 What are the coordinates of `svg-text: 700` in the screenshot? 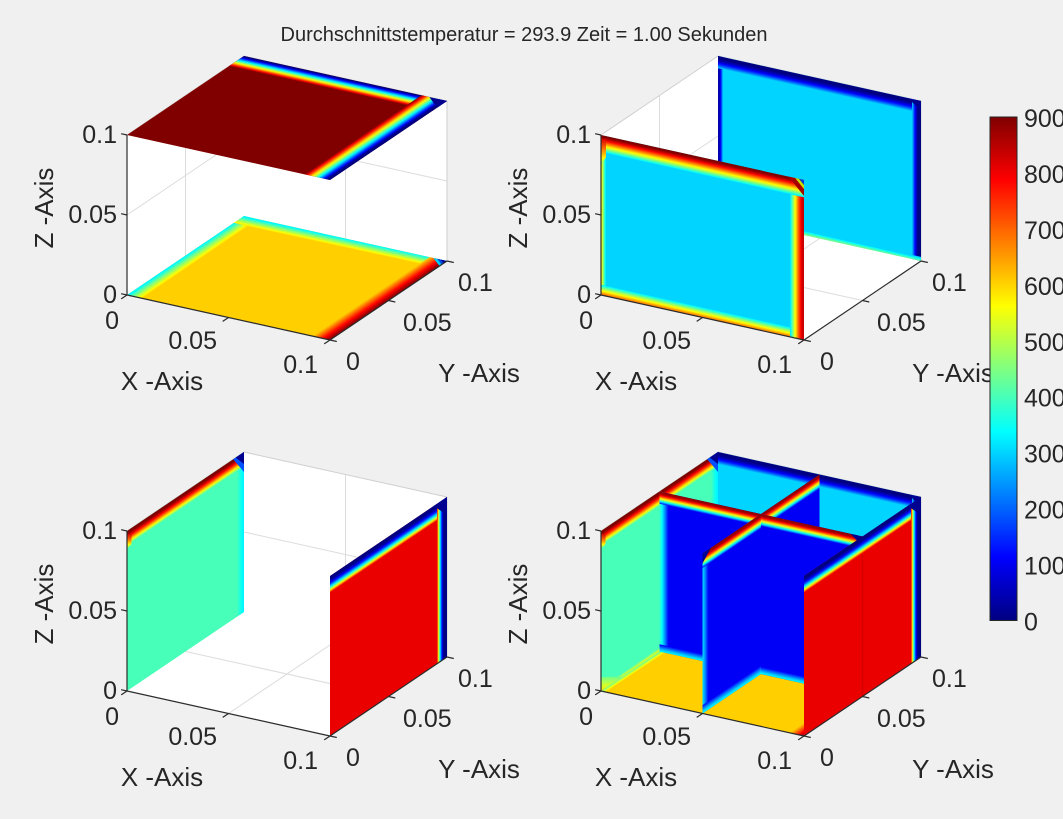 It's located at (1043, 231).